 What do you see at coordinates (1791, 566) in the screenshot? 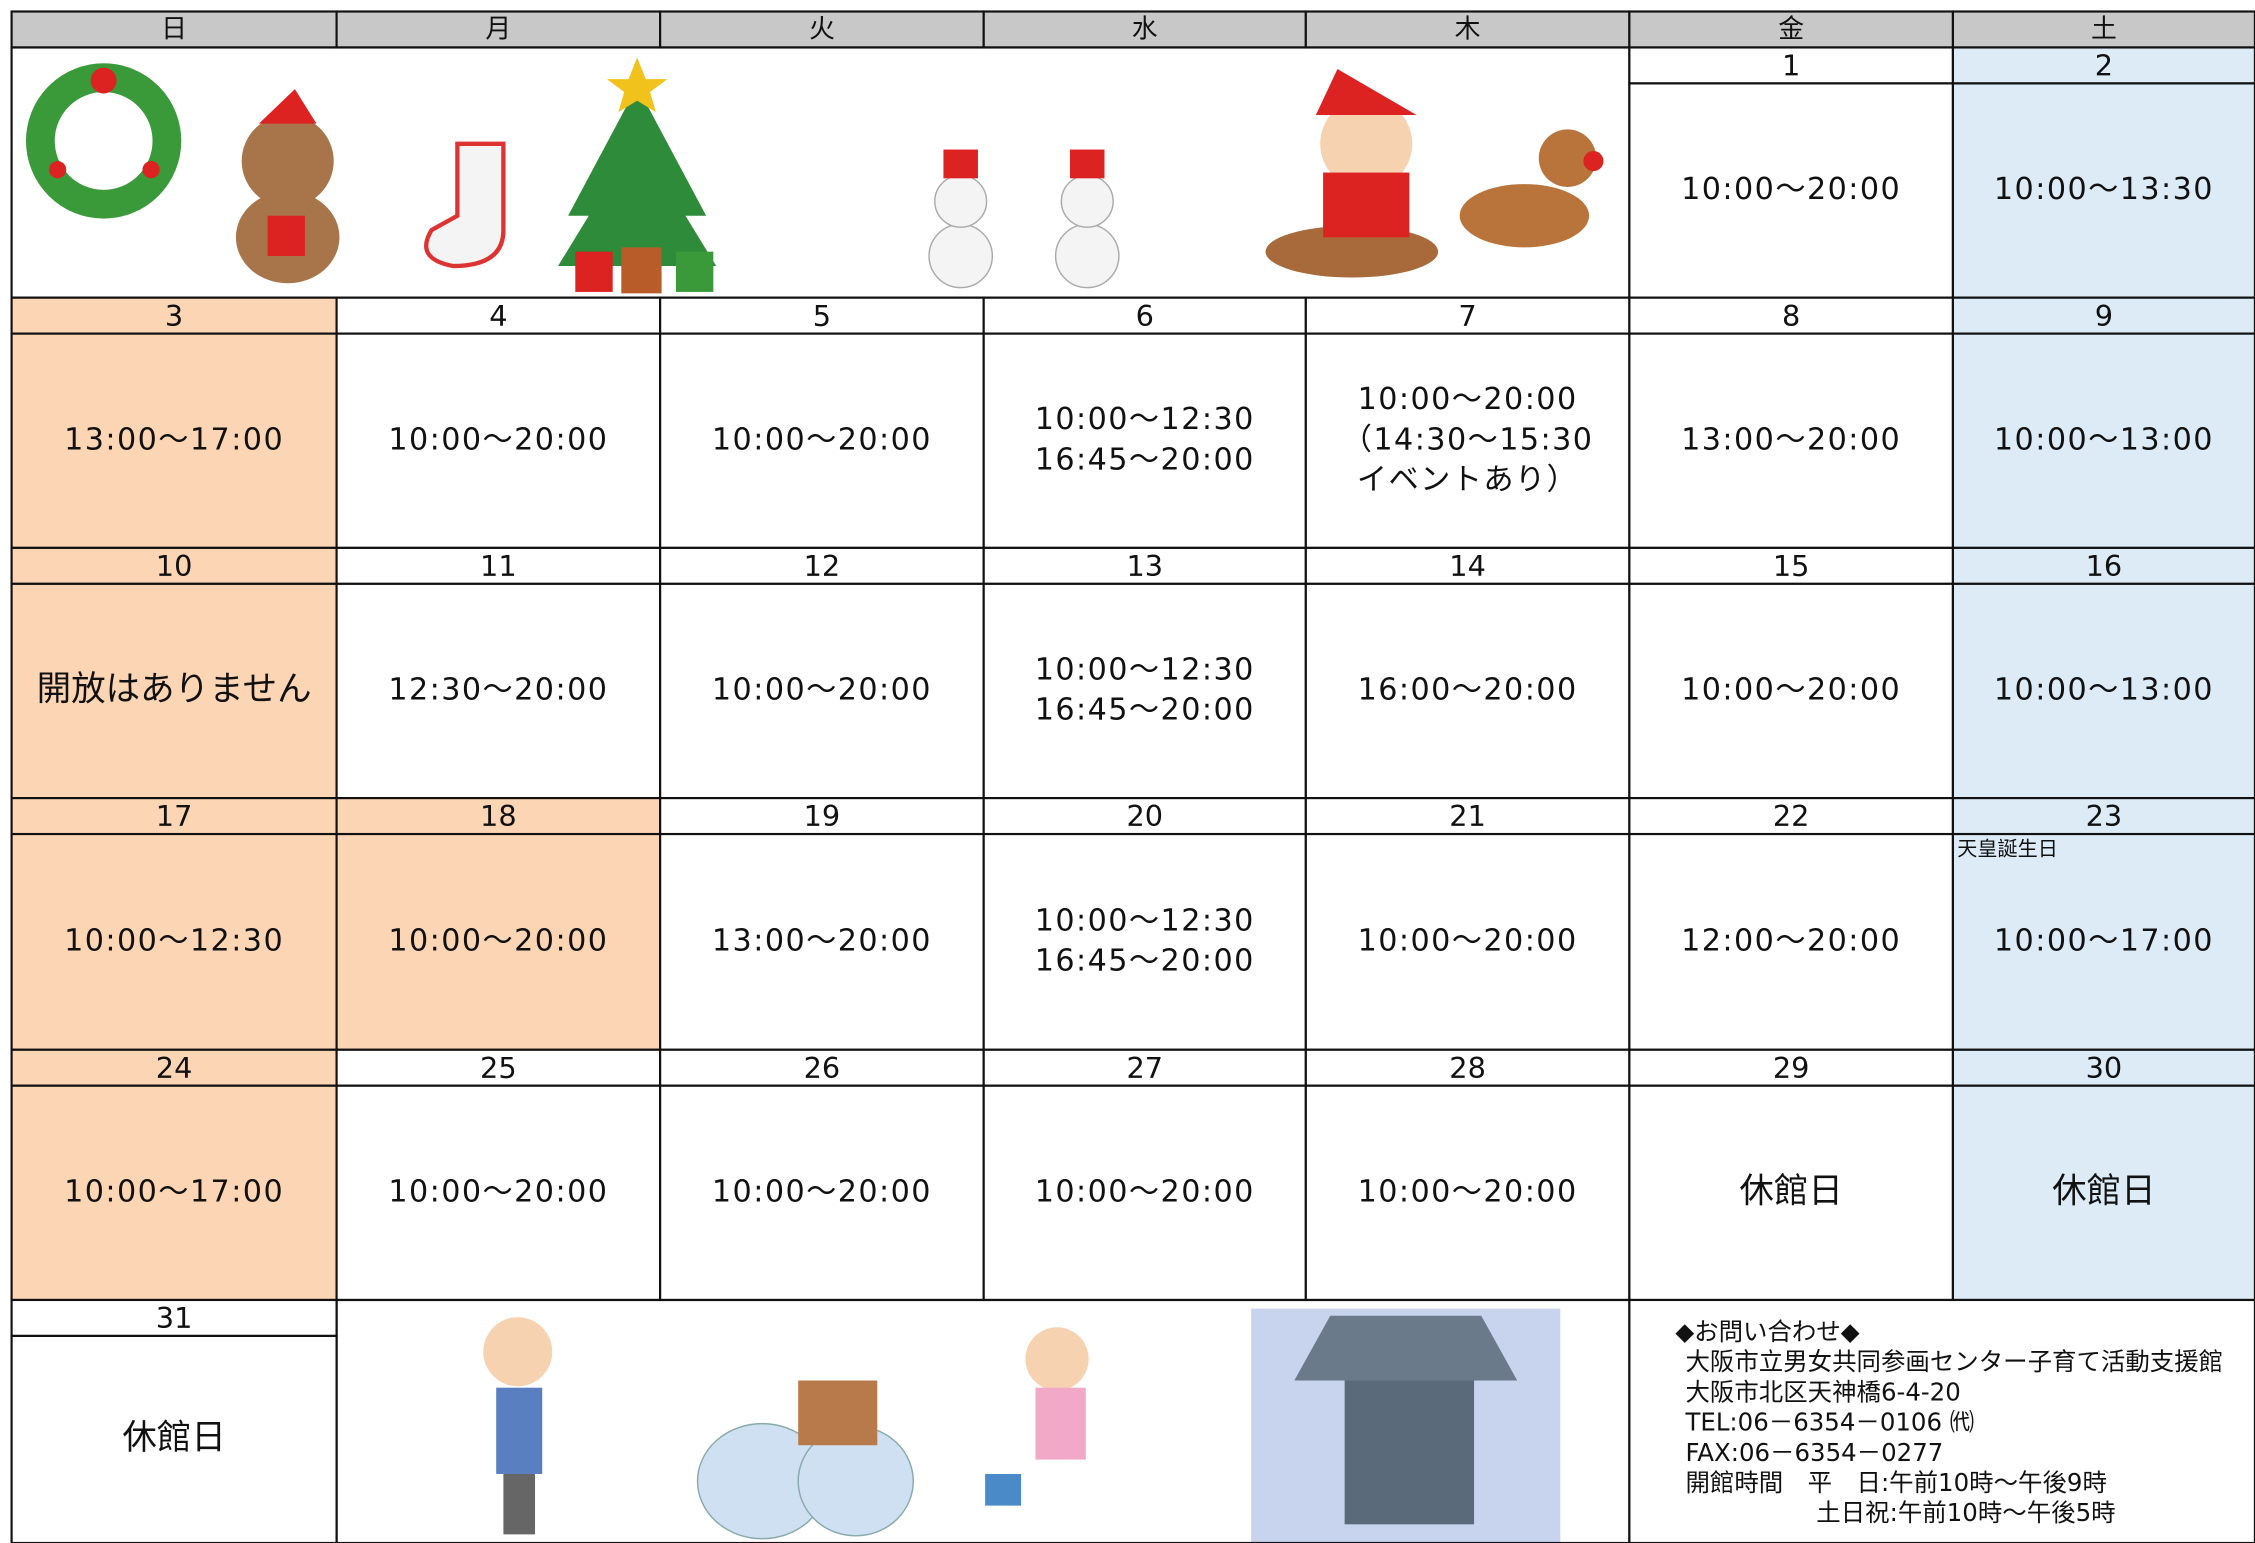
I see `day-number: 15` at bounding box center [1791, 566].